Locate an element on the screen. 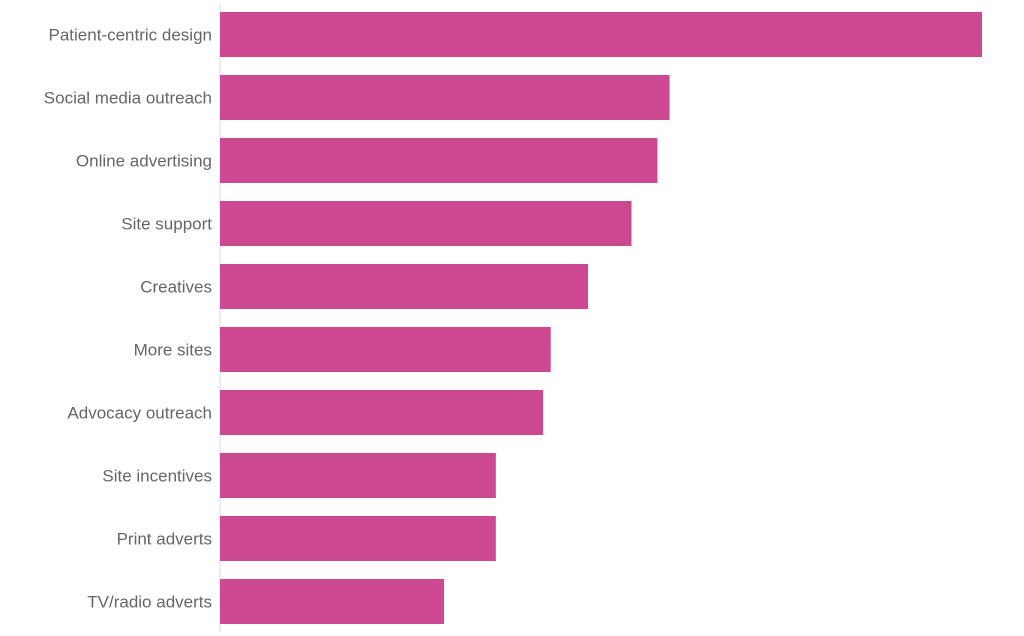 This screenshot has width=1024, height=636. category-label-8: Print adverts is located at coordinates (164, 539).